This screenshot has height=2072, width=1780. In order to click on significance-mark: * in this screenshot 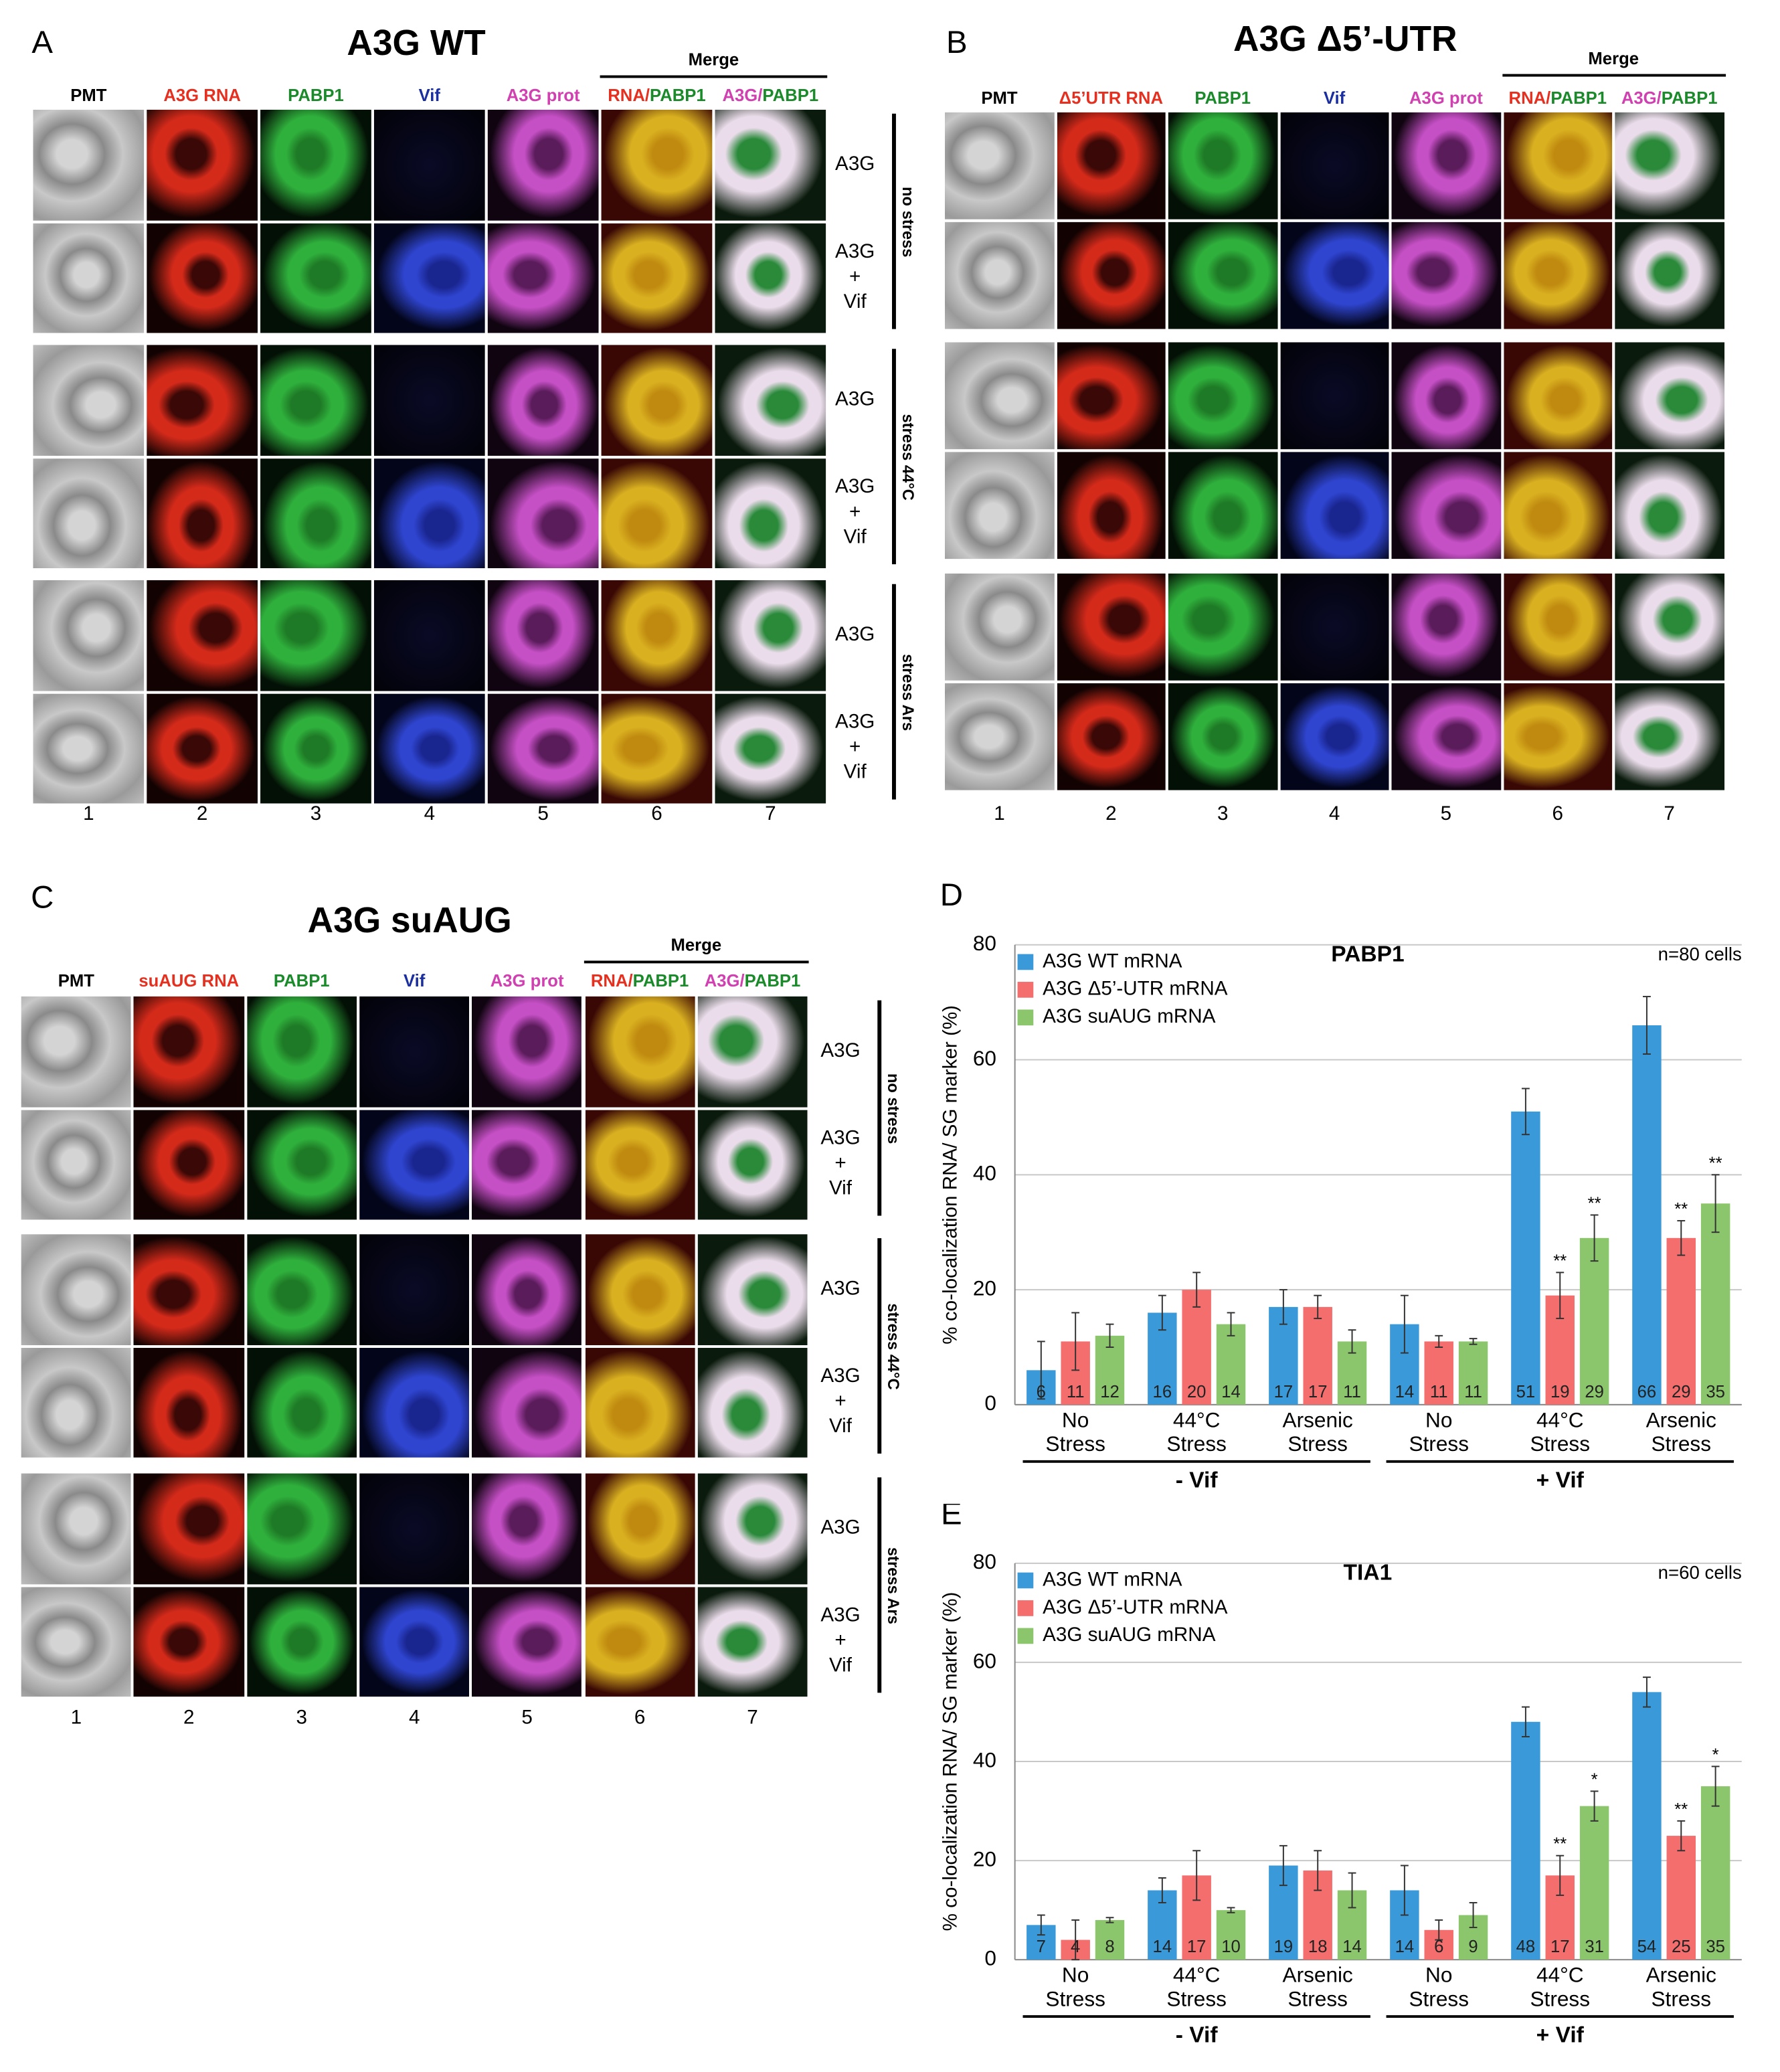, I will do `click(1594, 1779)`.